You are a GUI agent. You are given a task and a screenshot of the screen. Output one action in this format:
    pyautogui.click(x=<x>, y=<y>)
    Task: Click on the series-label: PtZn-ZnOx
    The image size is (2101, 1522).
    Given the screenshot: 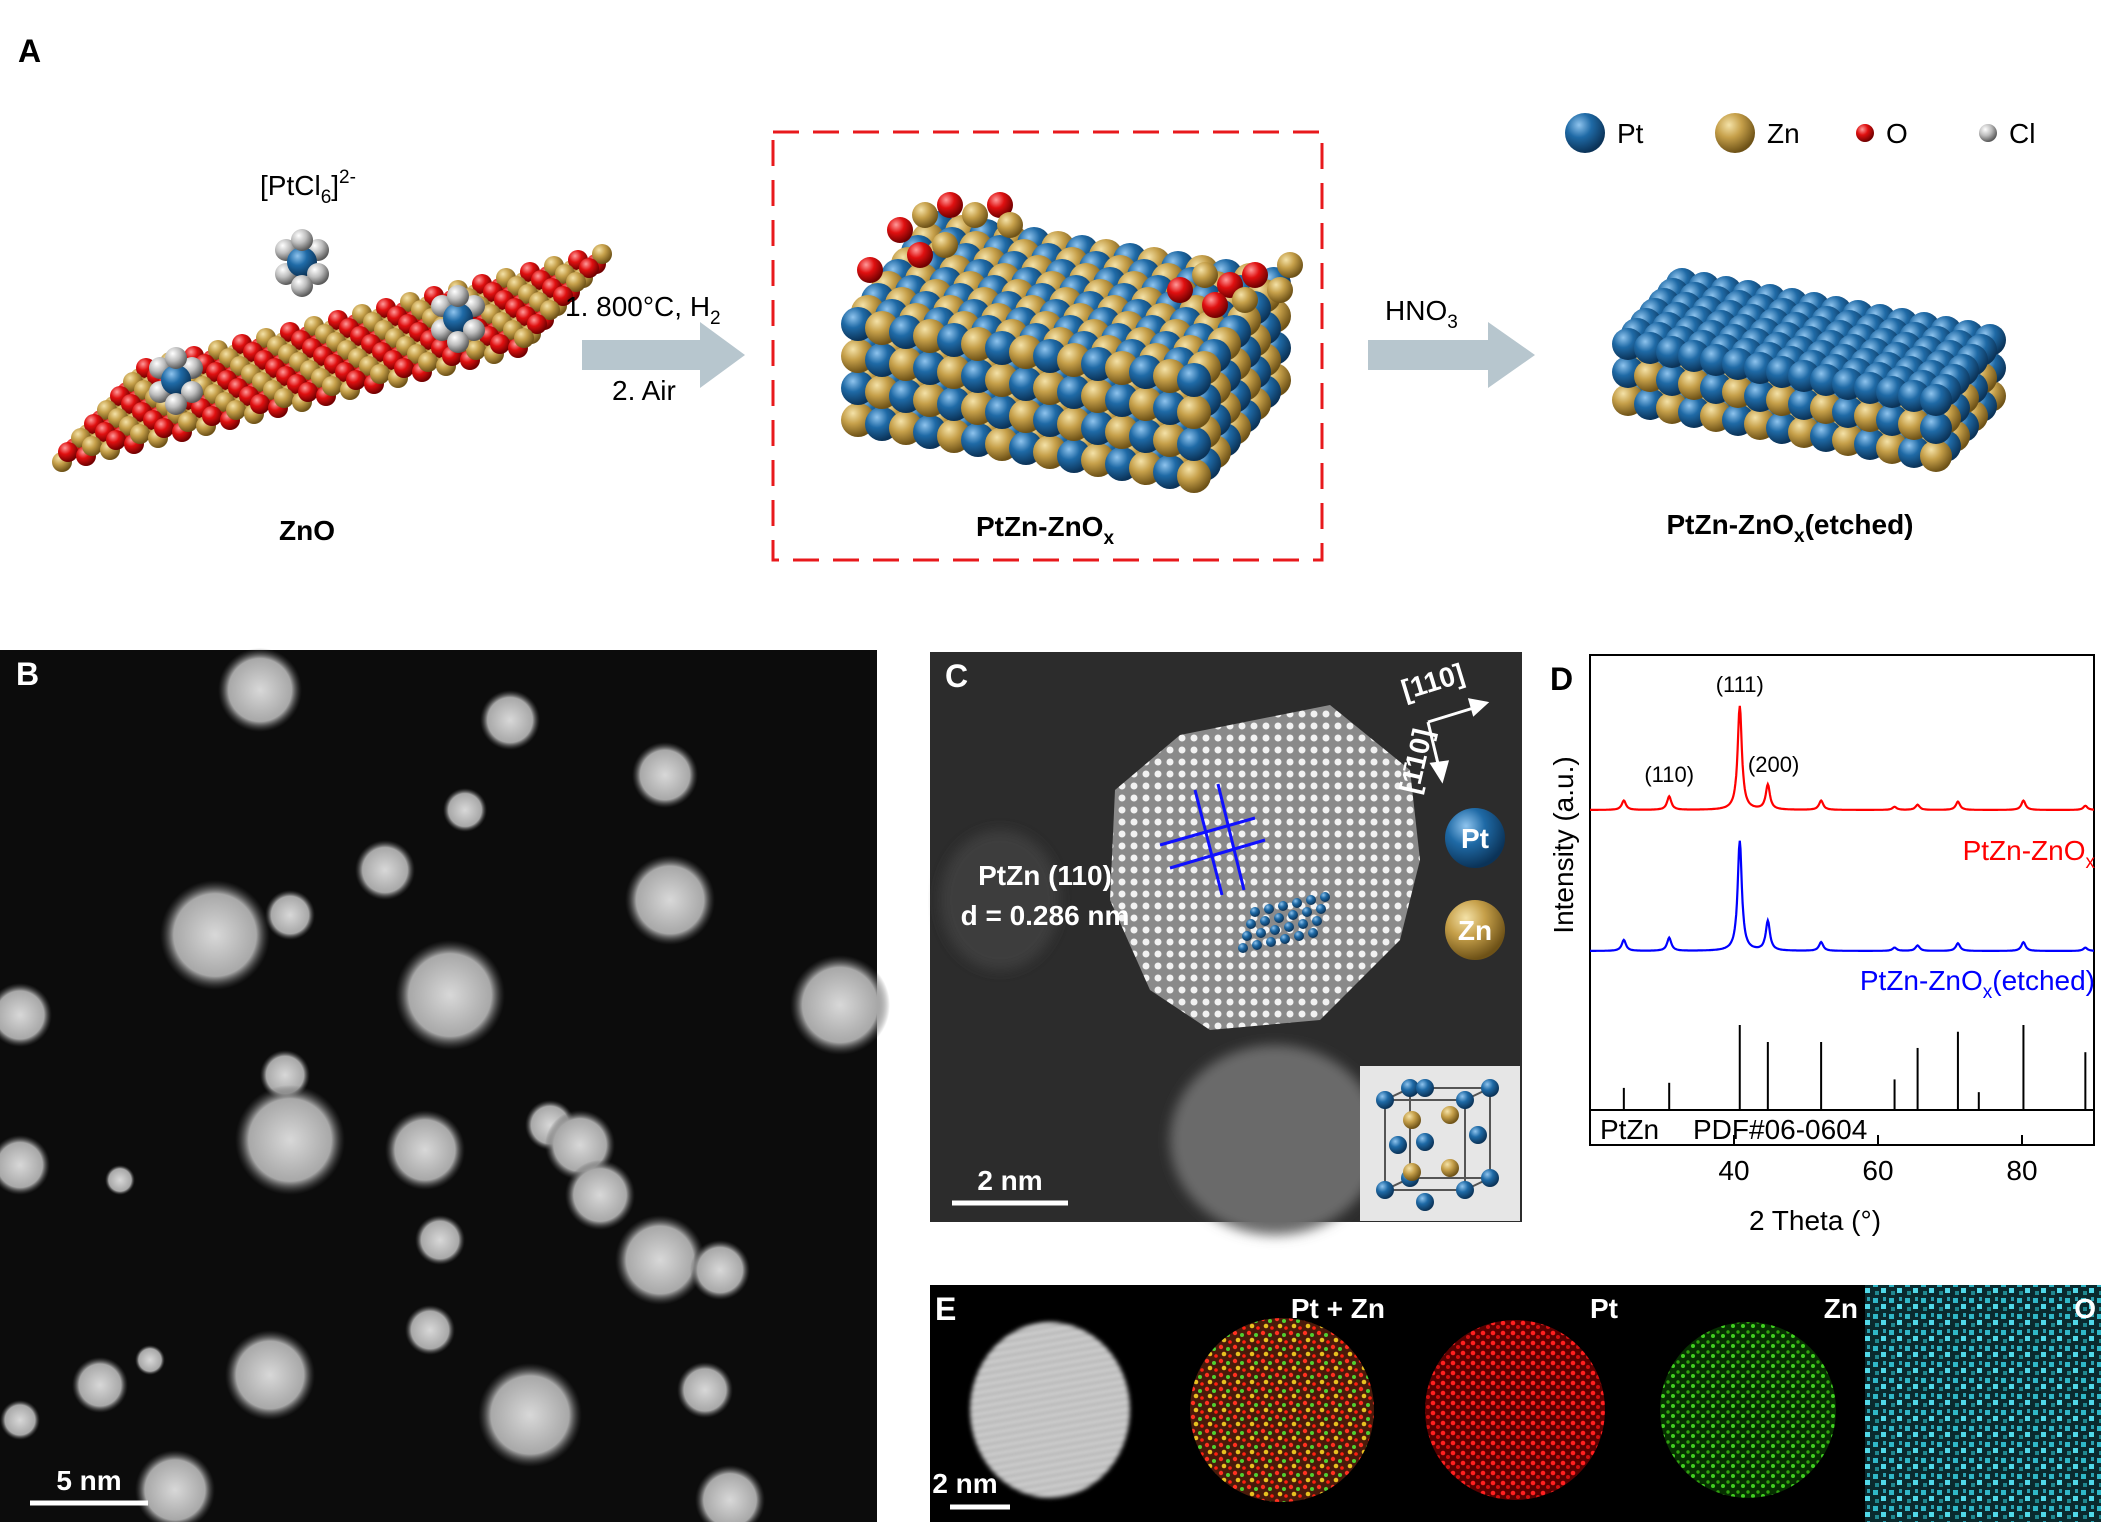 What is the action you would take?
    pyautogui.click(x=2029, y=854)
    